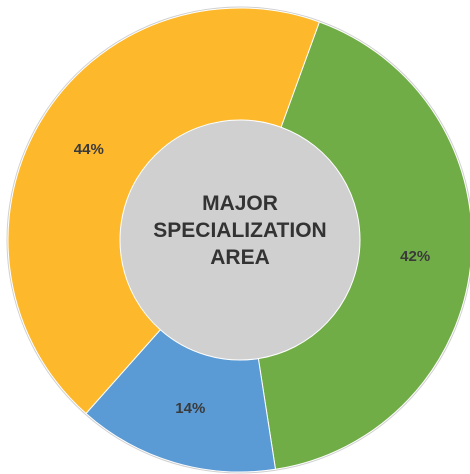 The image size is (470, 474). What do you see at coordinates (89, 149) in the screenshot?
I see `data-label: 44%` at bounding box center [89, 149].